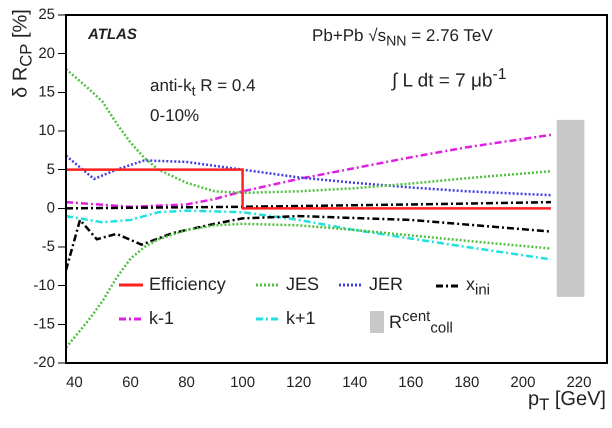 The height and width of the screenshot is (428, 612). I want to click on y-tick-label: -10, so click(44, 285).